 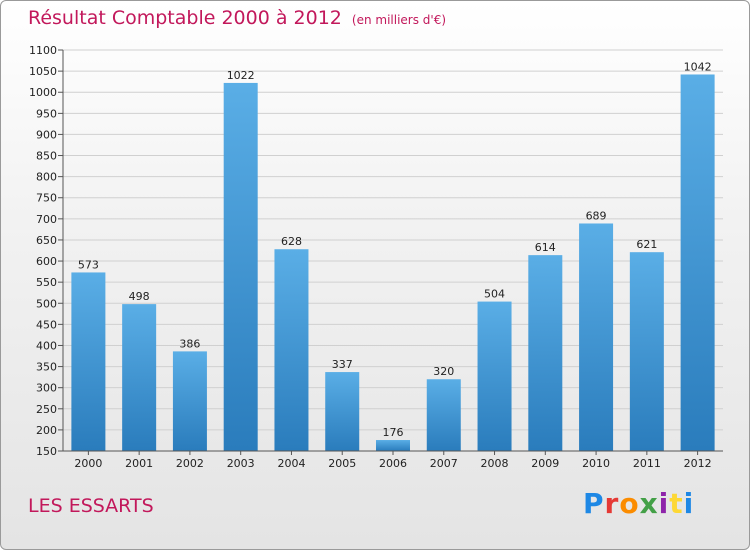 What do you see at coordinates (46, 198) in the screenshot?
I see `y-tick-label: 750` at bounding box center [46, 198].